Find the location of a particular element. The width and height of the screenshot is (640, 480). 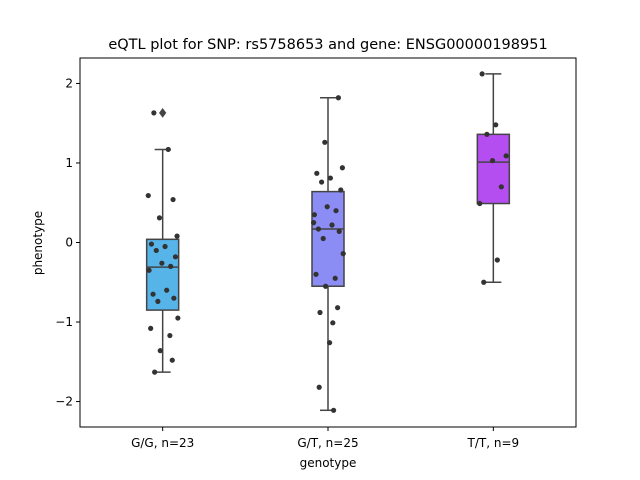

y-tick-label: 2 is located at coordinates (69, 83).